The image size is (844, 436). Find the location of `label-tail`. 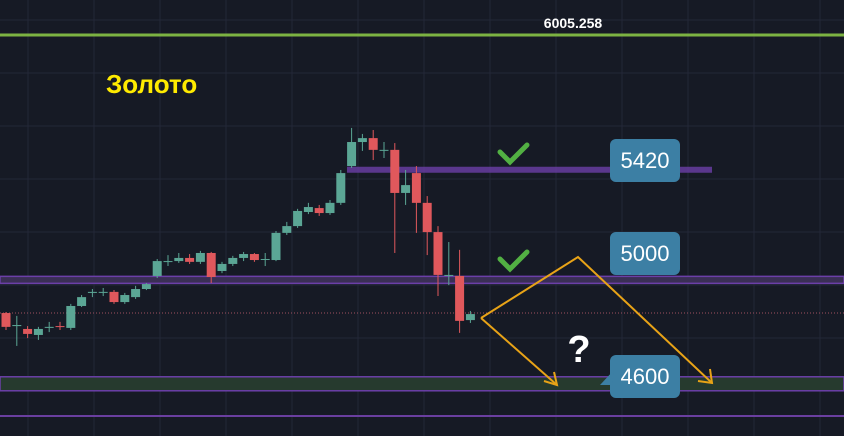

label-tail is located at coordinates (607, 377).